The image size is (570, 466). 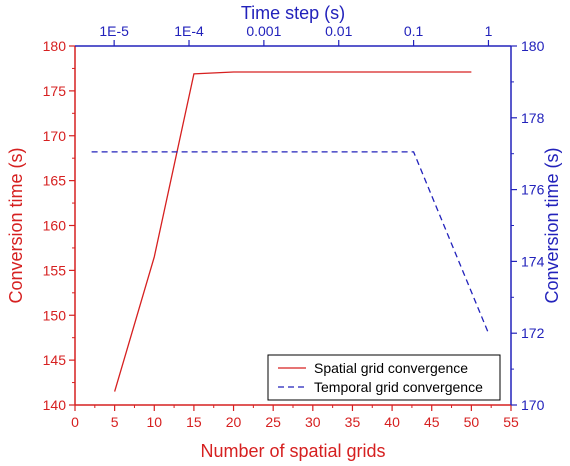 I want to click on x-bottom-tick-label: 0, so click(x=75, y=422).